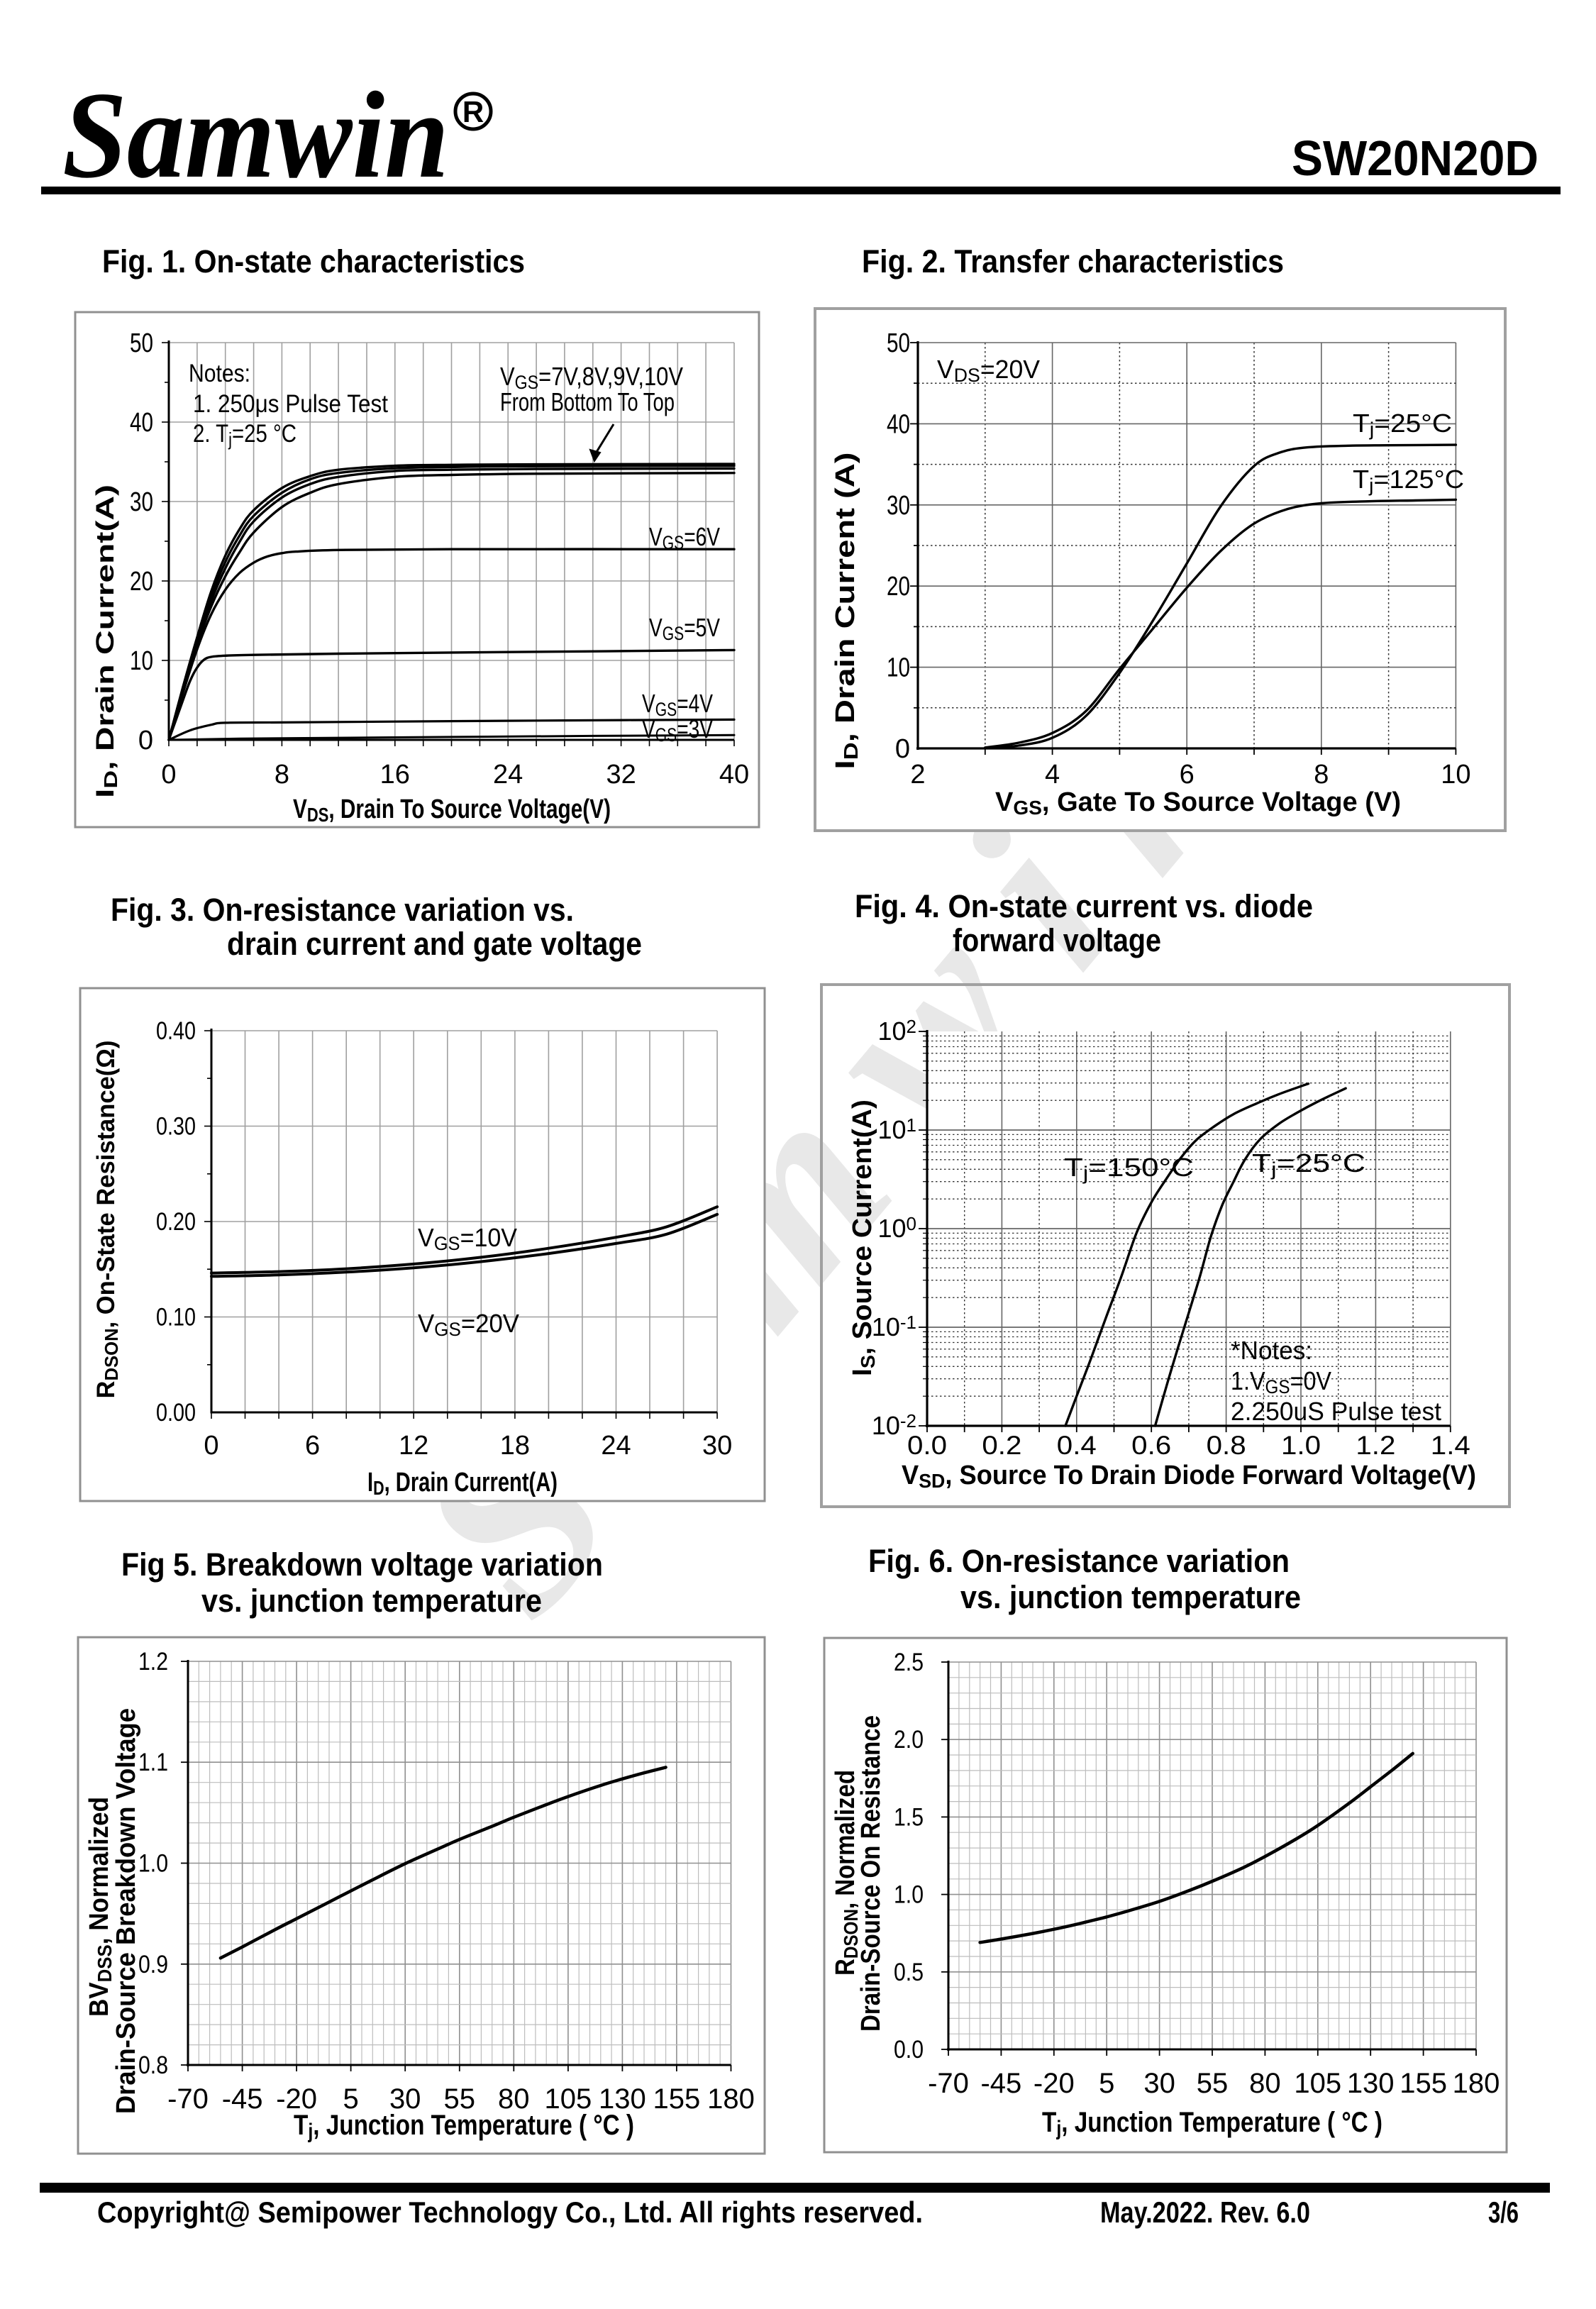 The width and height of the screenshot is (1596, 2309). Describe the element at coordinates (1073, 261) in the screenshot. I see `svg-text:Fig. 2. Transfer characteristi: Fig. 2. Transfer characteristics` at that location.